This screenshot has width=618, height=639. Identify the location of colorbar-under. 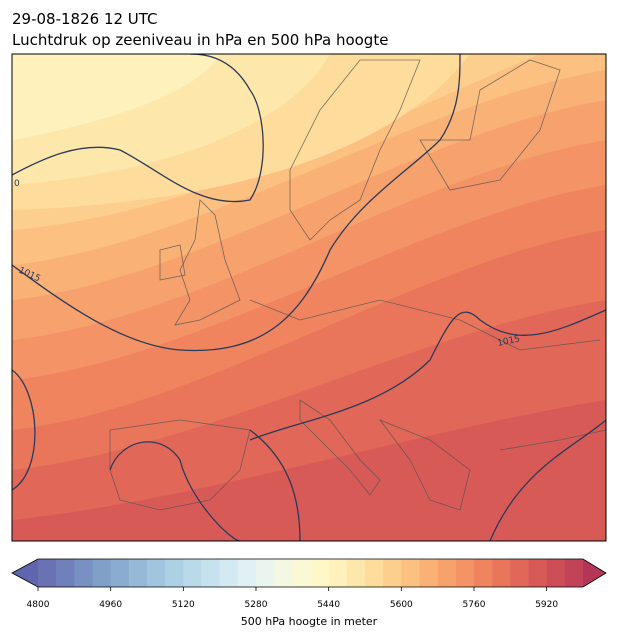
(25, 573).